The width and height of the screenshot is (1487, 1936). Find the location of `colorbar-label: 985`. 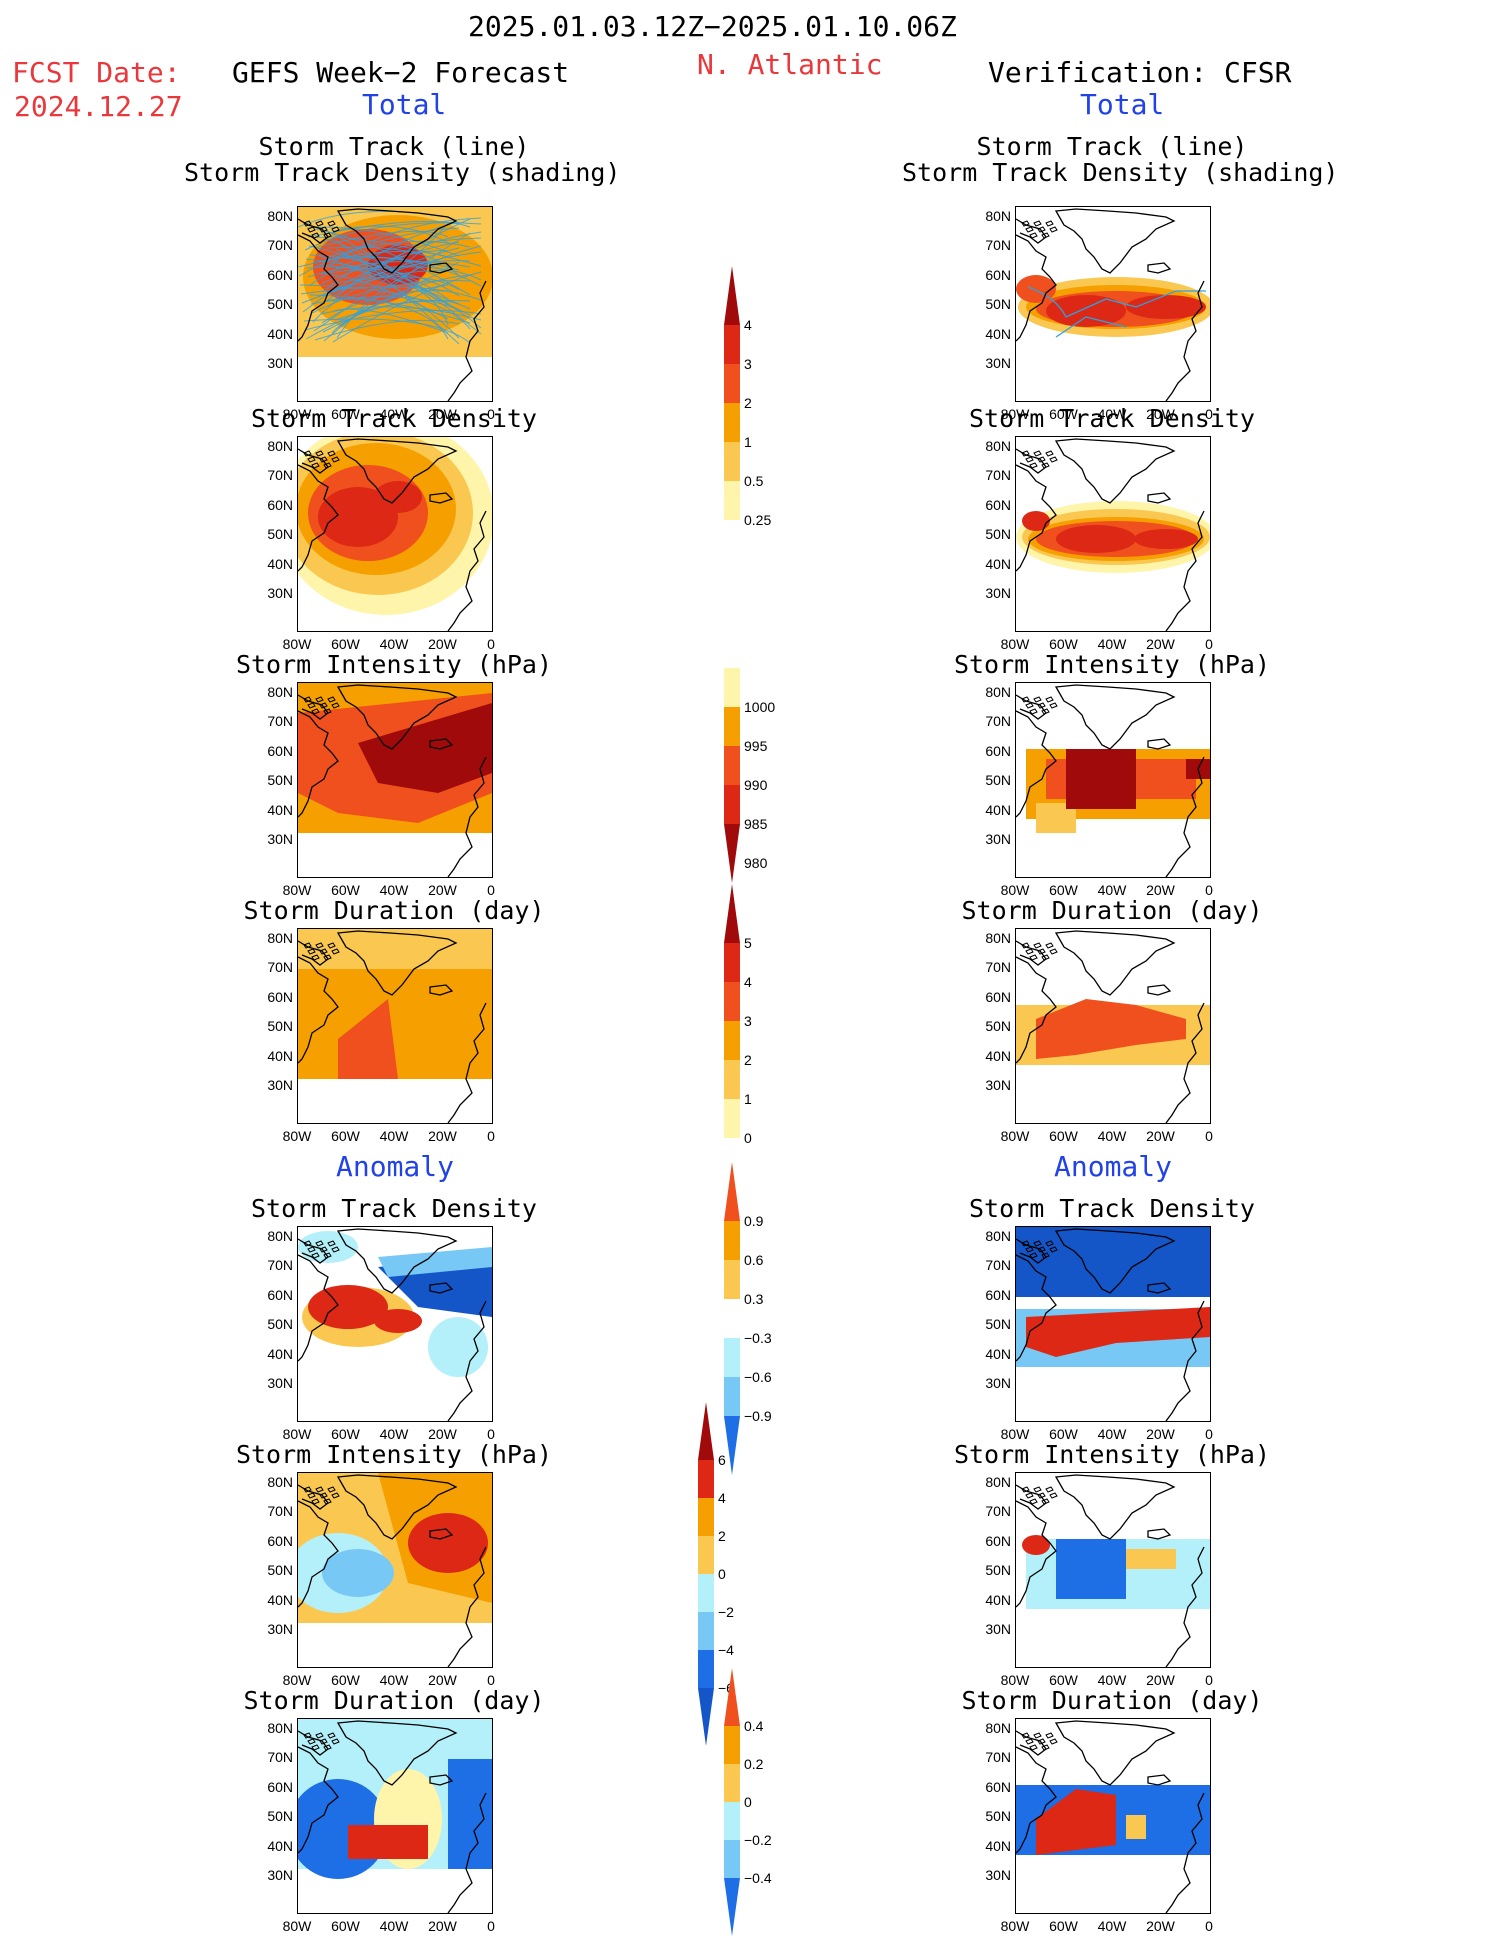

colorbar-label: 985 is located at coordinates (756, 824).